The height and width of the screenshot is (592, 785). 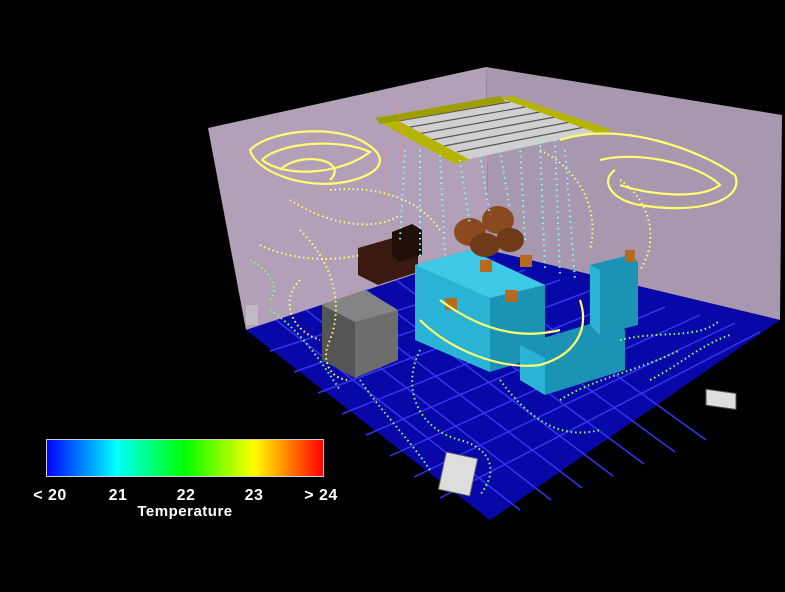 I want to click on streamlines-hot, so click(x=394, y=149).